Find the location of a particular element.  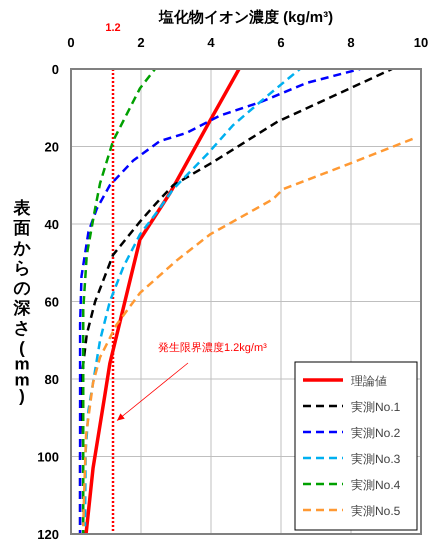

x-axis-title: 塩化物イオン濃度 (kg/m³) is located at coordinates (246, 17).